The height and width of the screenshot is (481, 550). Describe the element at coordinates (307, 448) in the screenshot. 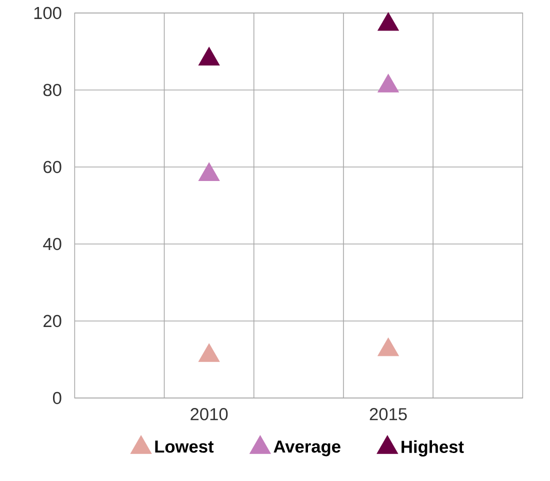

I see `legend-label: Average` at that location.